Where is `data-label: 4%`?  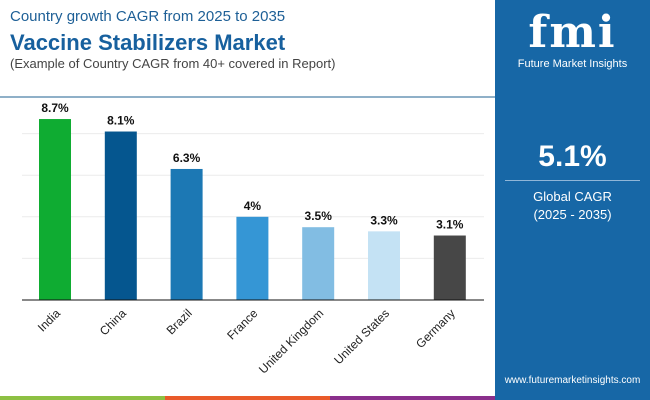
data-label: 4% is located at coordinates (253, 206).